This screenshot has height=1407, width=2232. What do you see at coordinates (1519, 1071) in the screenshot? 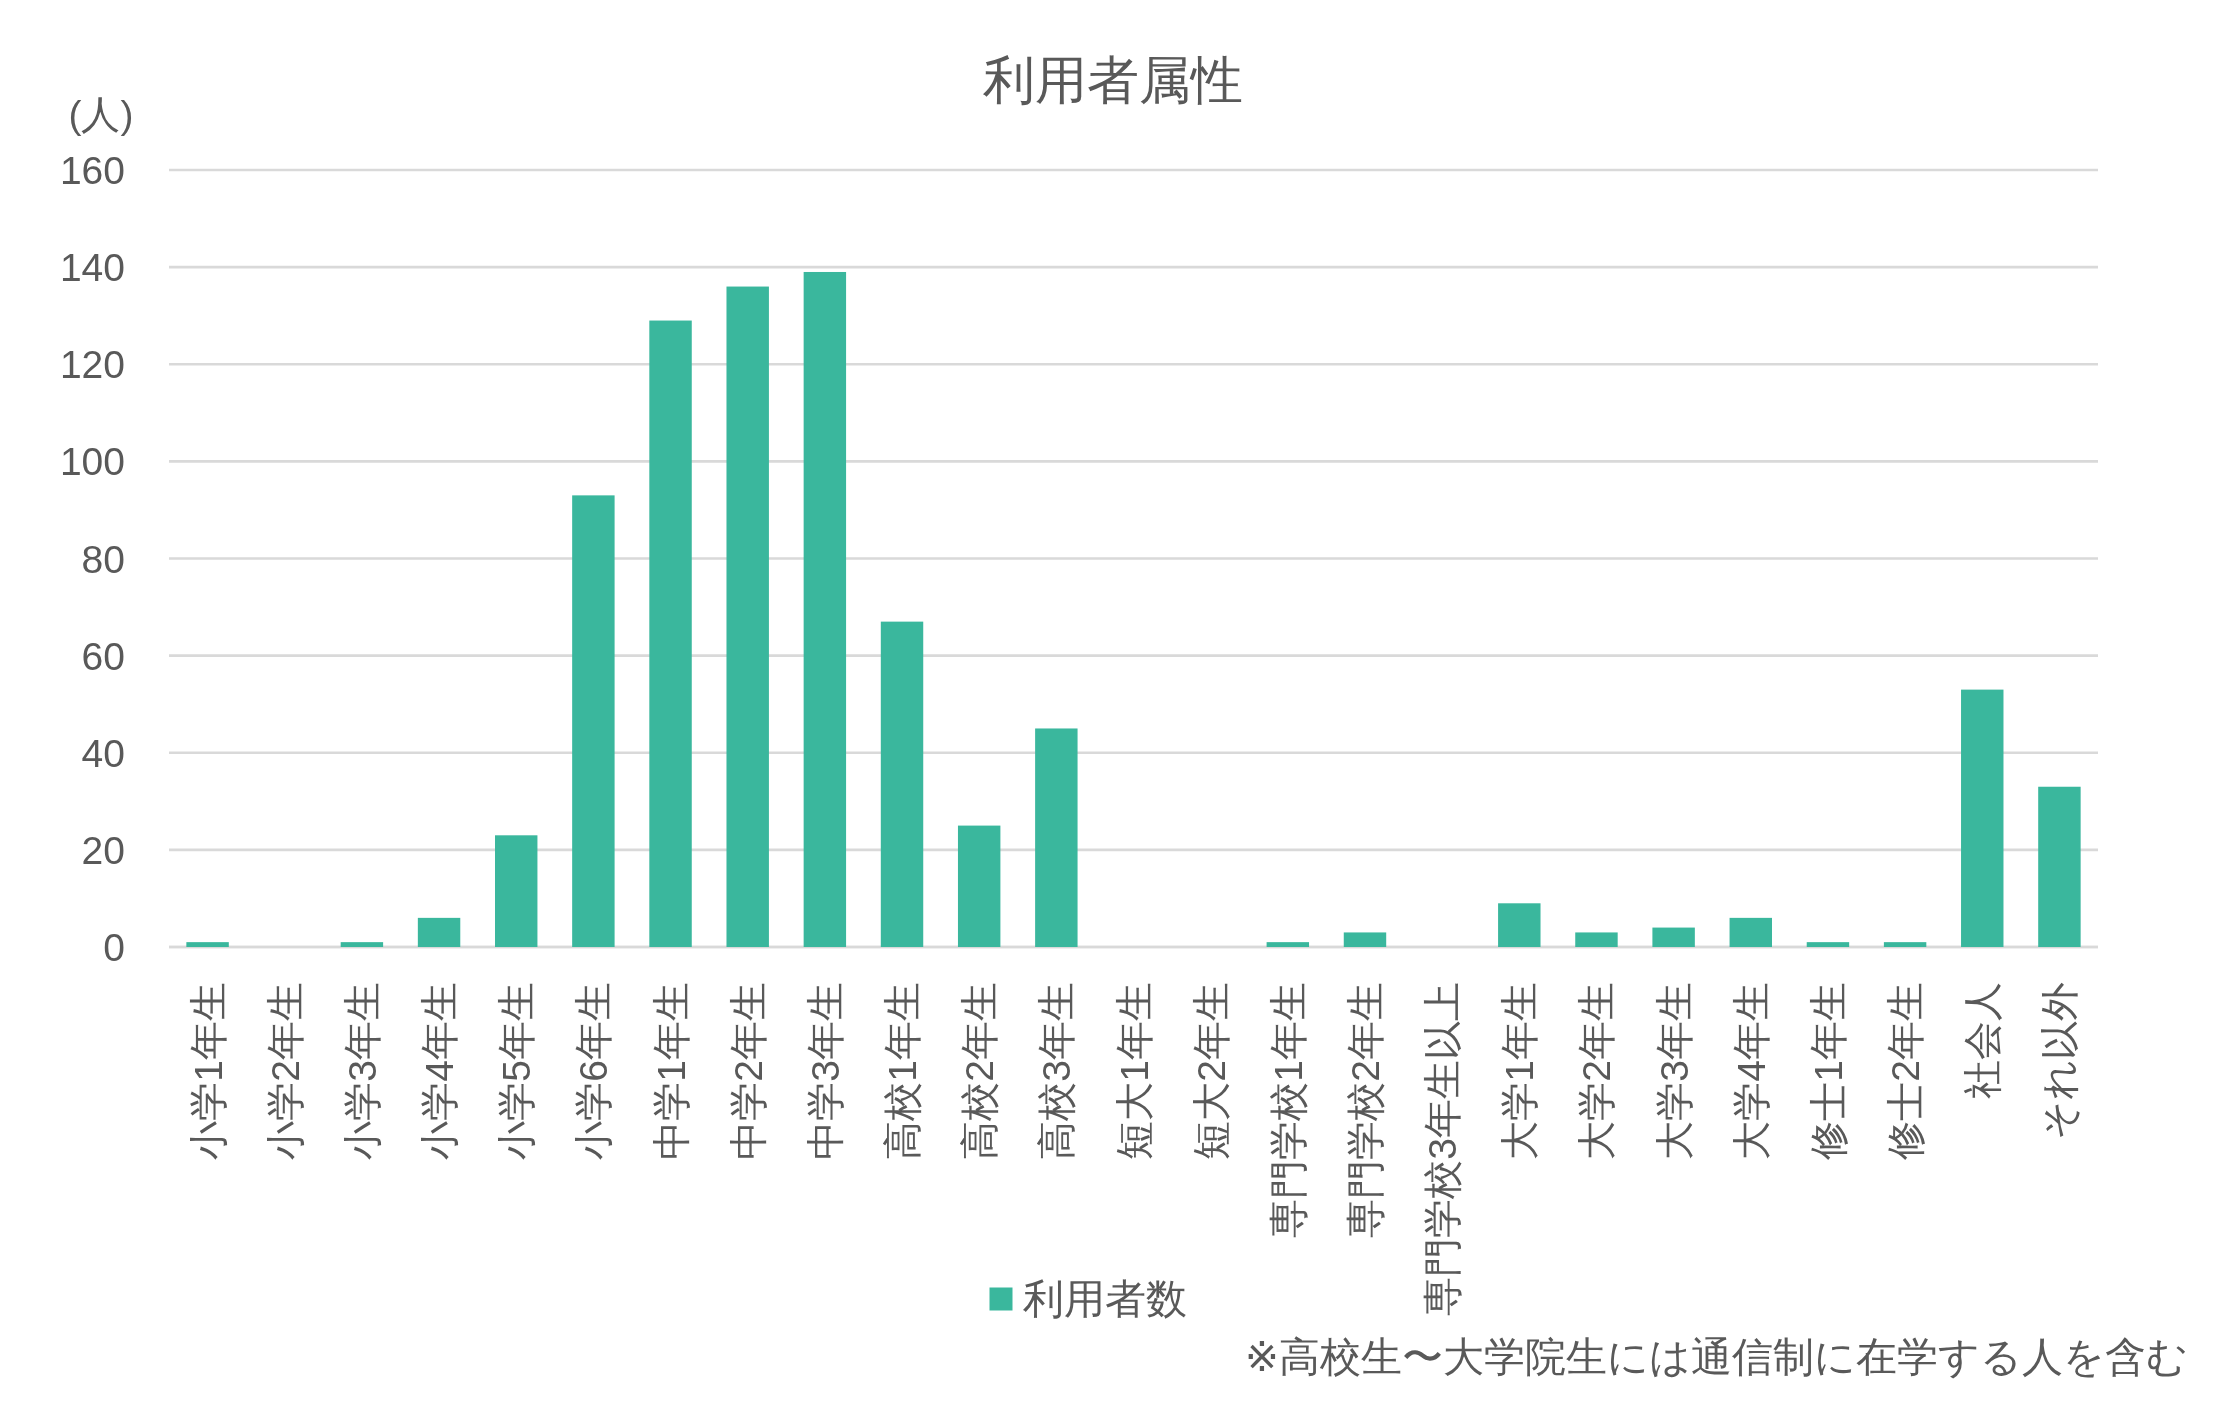
I see `x-tick: 大学1年生` at bounding box center [1519, 1071].